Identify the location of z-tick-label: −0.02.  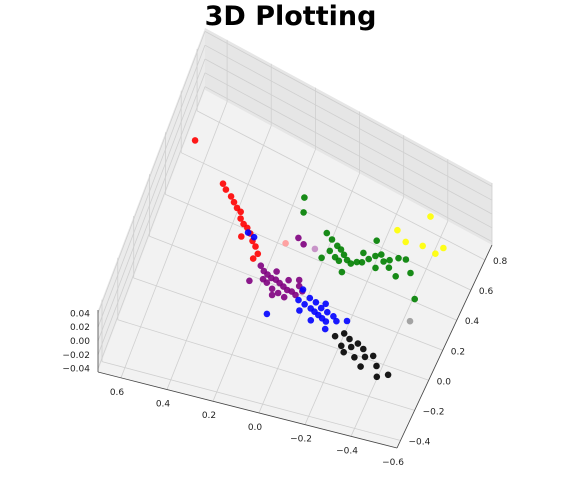
(76, 356).